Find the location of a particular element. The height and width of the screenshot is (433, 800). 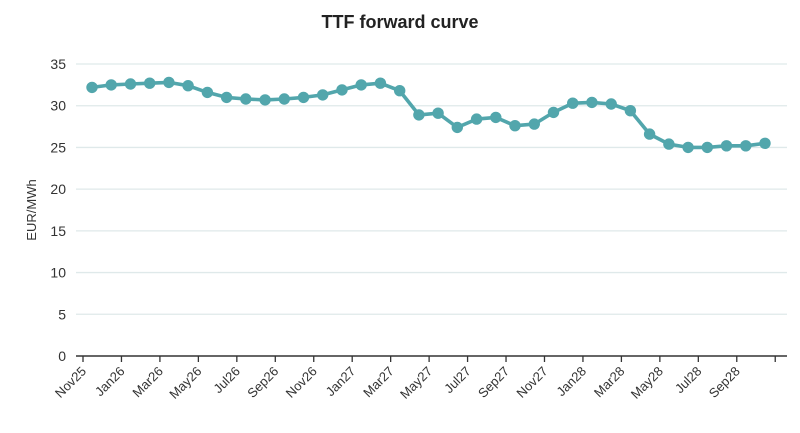

y-tick-label: 5 is located at coordinates (62, 314).